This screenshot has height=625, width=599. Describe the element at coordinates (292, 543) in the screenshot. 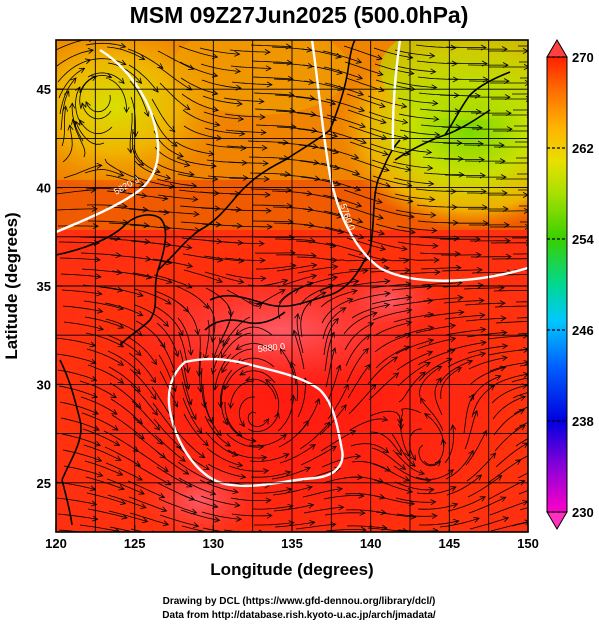

I see `x-tick-label: 135` at that location.